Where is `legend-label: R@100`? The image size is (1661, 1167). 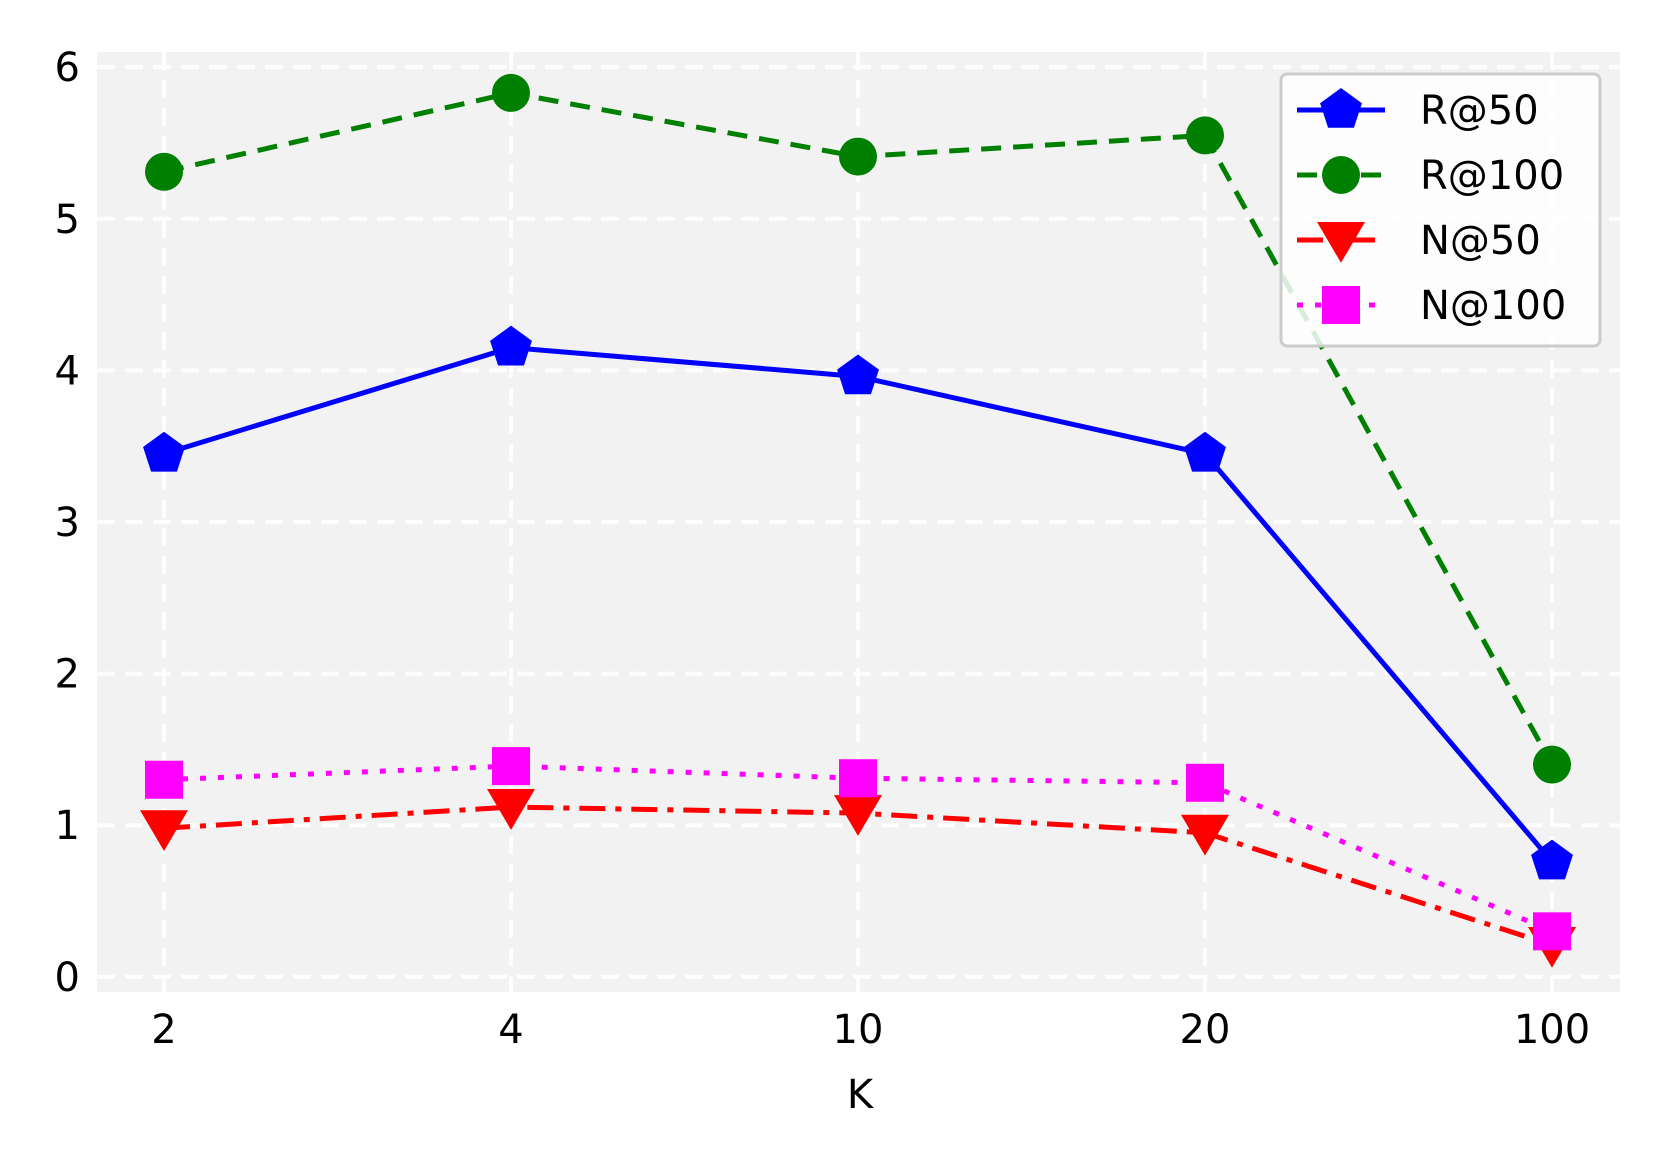 legend-label: R@100 is located at coordinates (1492, 176).